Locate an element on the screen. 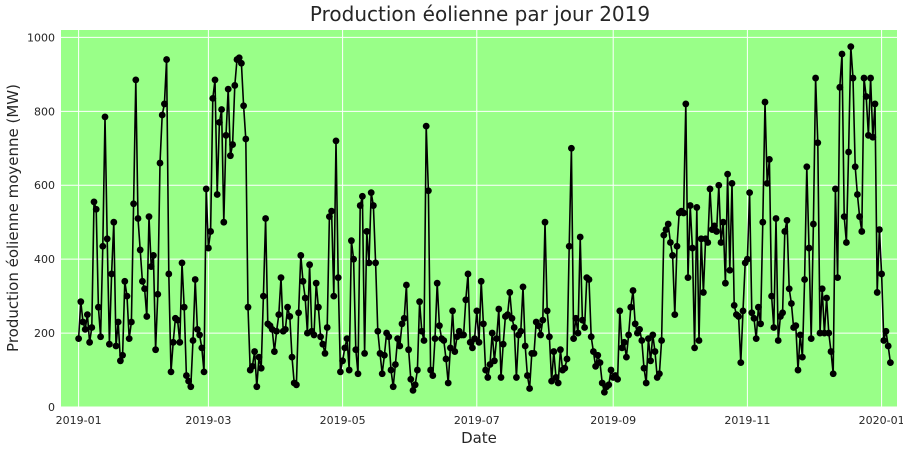  x-tick-label: 2019-01 is located at coordinates (79, 420).